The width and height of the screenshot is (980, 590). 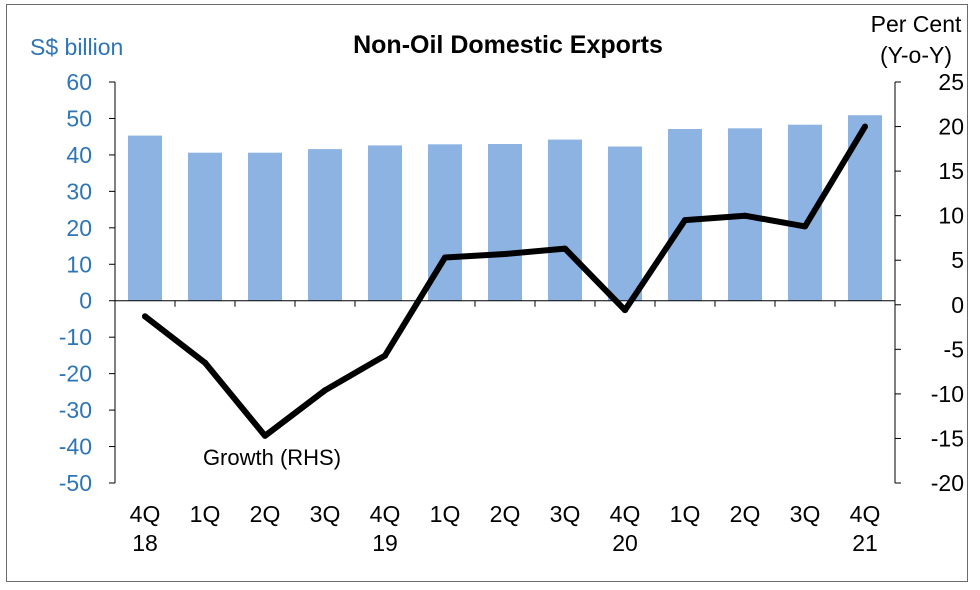 I want to click on right-tick-label-7: -10, so click(x=947, y=394).